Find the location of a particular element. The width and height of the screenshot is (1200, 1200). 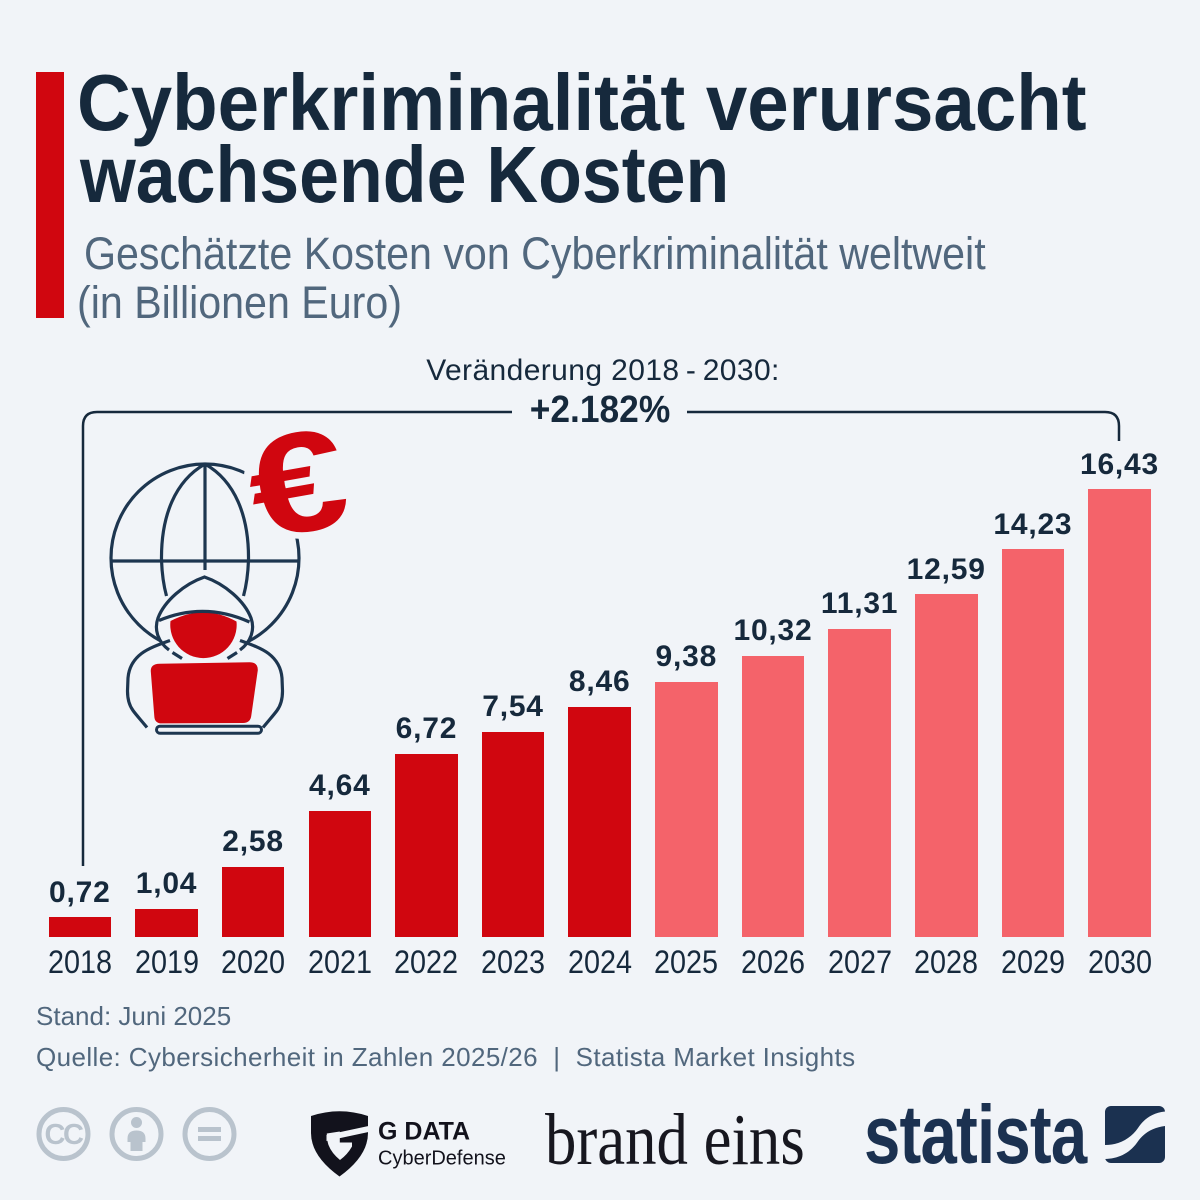

svg-text: brand eins is located at coordinates (675, 1139).